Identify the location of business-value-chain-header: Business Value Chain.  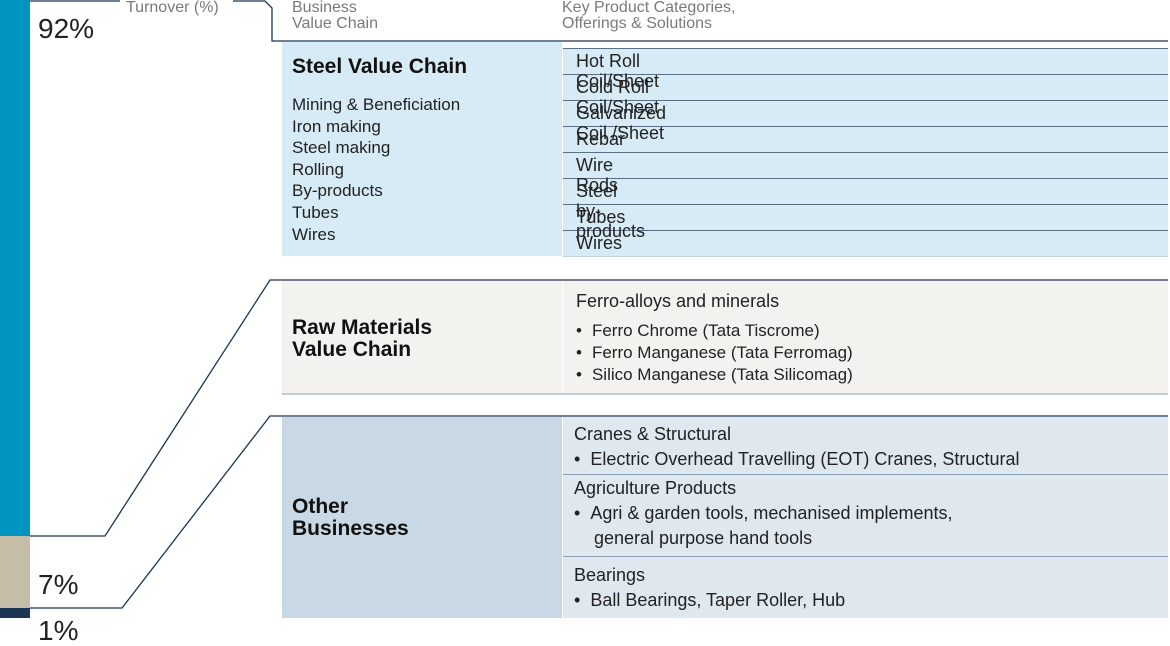
(335, 16).